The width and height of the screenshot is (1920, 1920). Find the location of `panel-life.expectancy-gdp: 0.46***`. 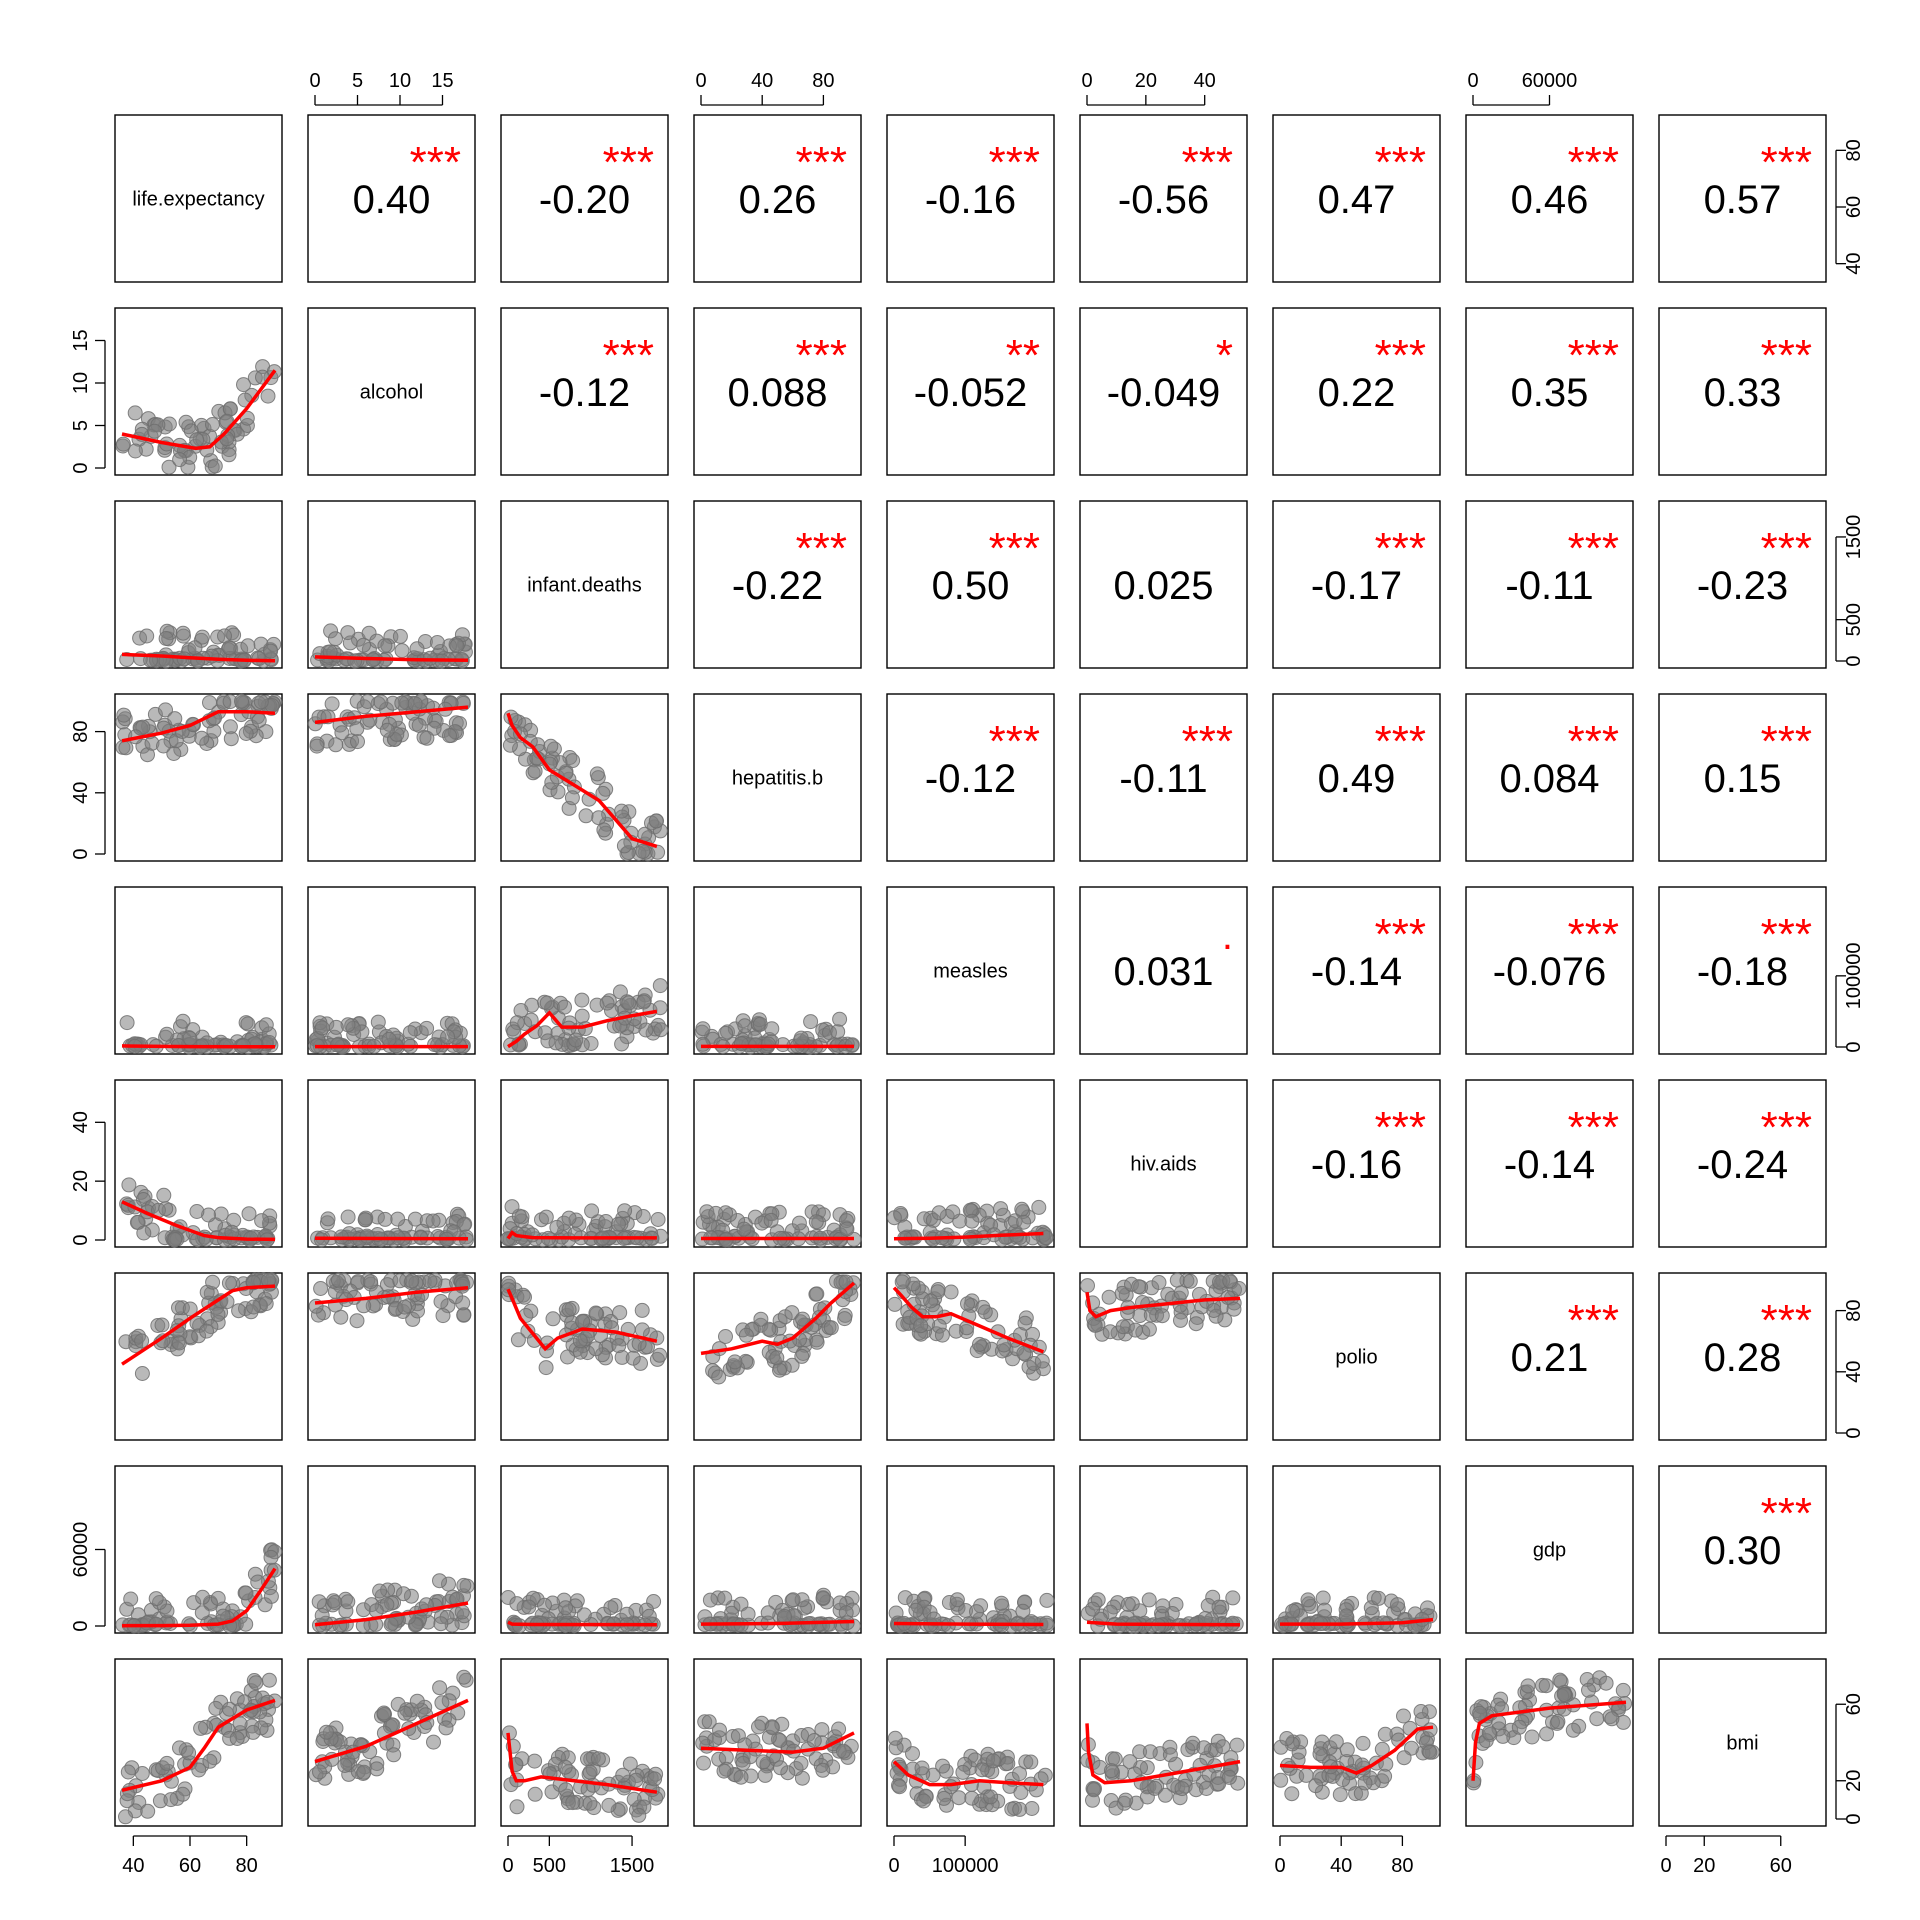

panel-life.expectancy-gdp: 0.46*** is located at coordinates (1549, 198).